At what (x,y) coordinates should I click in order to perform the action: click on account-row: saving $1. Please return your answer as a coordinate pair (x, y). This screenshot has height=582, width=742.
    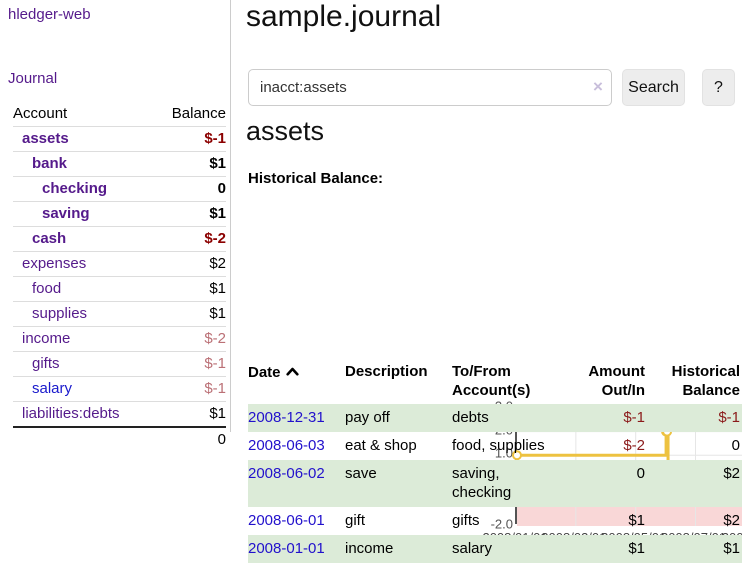
    Looking at the image, I should click on (119, 214).